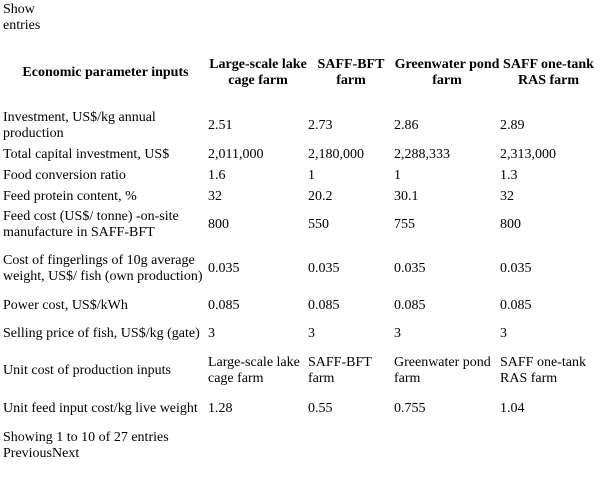 The image size is (600, 480). I want to click on cell-value: 2.86, so click(406, 125).